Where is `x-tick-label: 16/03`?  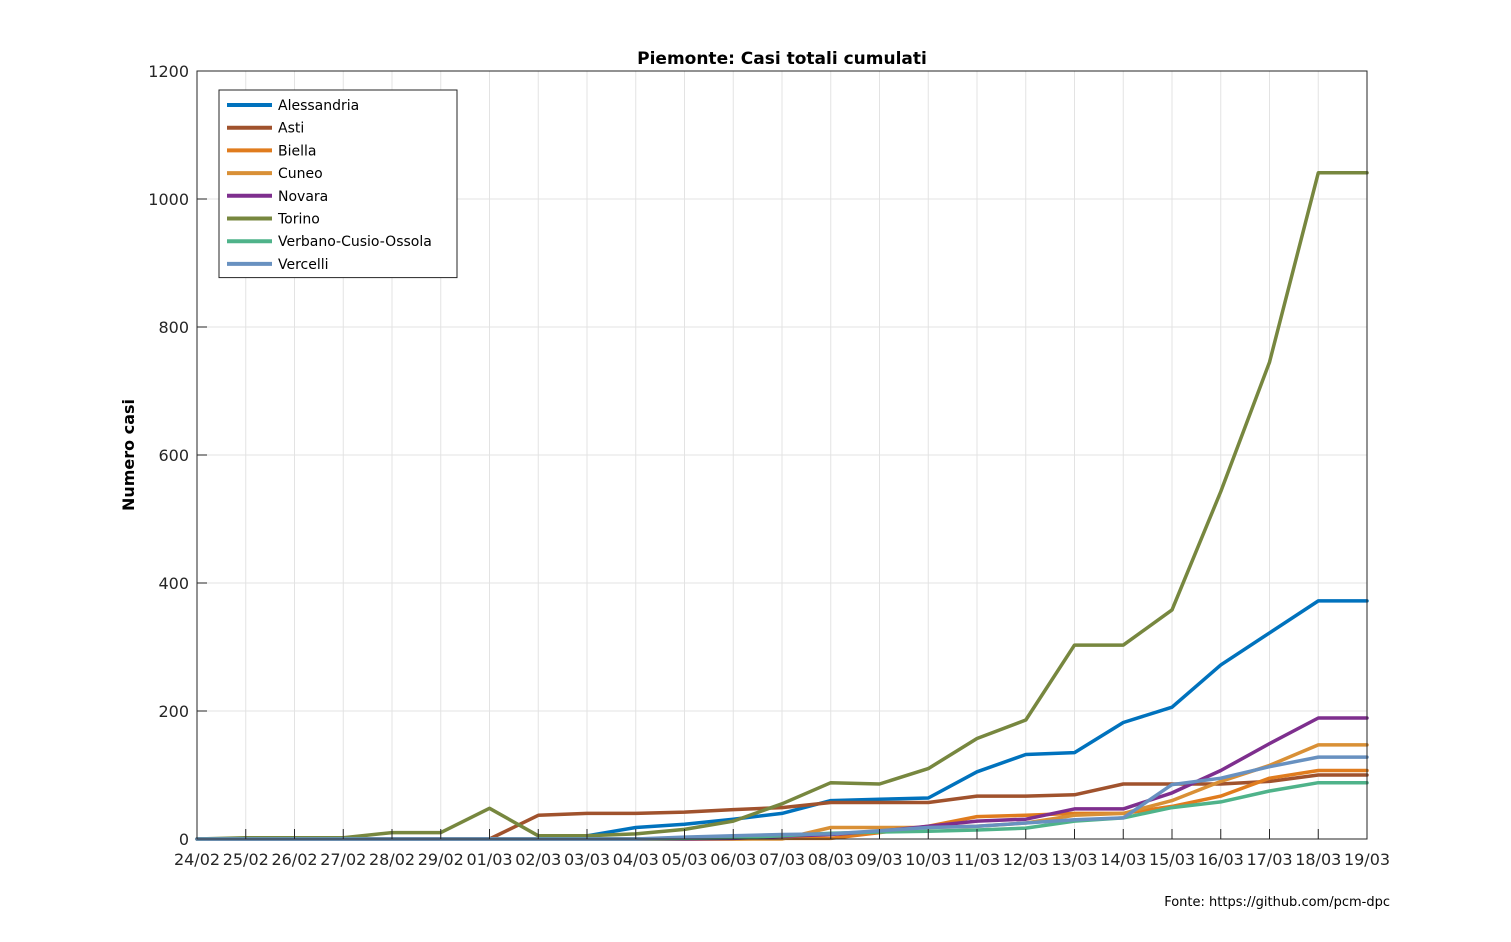
x-tick-label: 16/03 is located at coordinates (1221, 859).